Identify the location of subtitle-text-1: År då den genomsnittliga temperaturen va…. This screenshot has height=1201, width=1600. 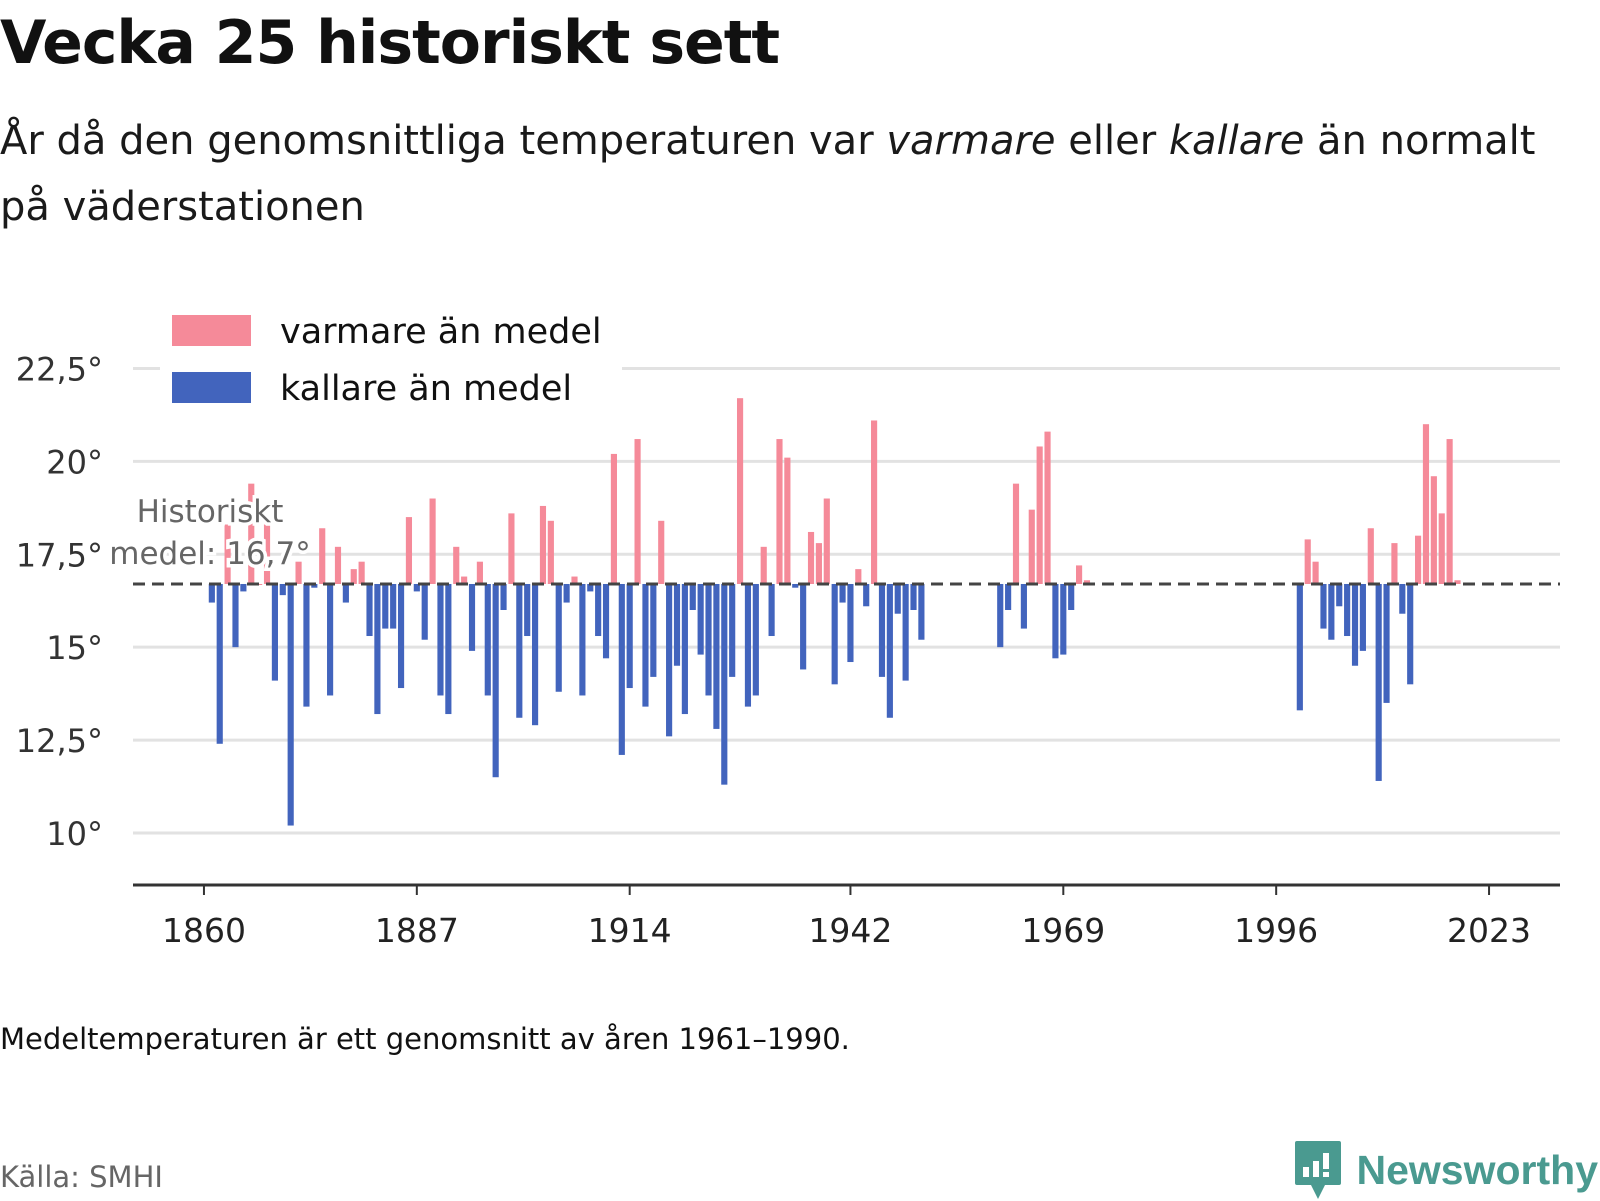
(443, 141).